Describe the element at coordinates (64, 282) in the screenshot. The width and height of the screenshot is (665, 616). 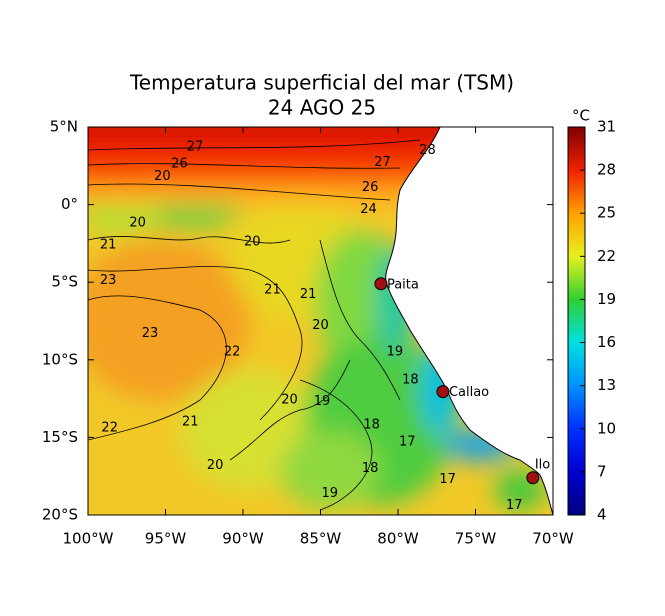
I see `lat-tick-label: 5°S` at that location.